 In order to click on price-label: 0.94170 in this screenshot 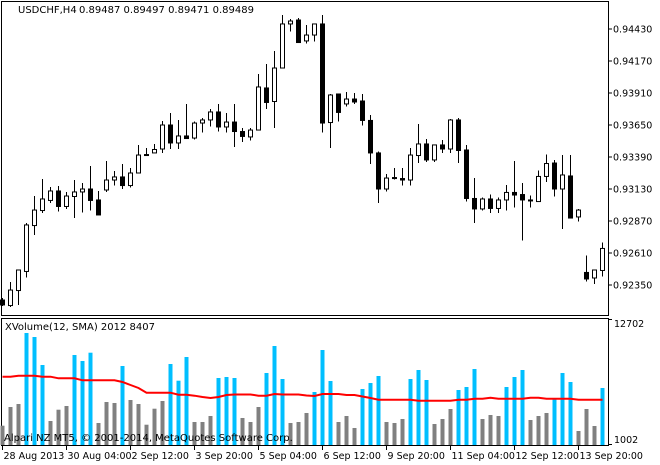, I will do `click(632, 62)`.